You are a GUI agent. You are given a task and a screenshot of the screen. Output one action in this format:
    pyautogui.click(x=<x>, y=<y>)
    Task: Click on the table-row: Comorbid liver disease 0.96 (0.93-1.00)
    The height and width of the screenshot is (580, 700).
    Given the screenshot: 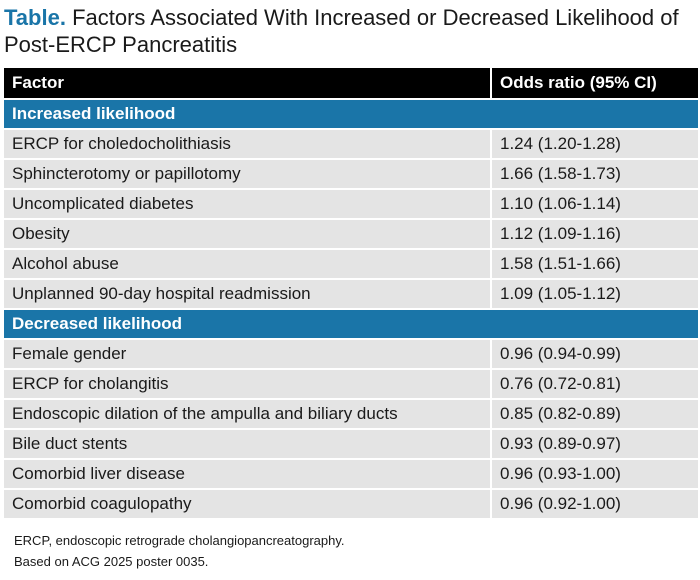 What is the action you would take?
    pyautogui.click(x=351, y=474)
    